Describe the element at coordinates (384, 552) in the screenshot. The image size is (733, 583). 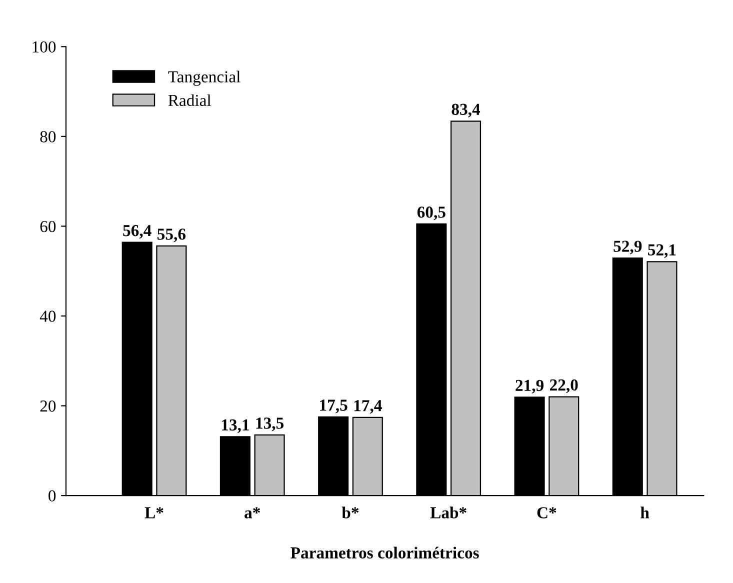
I see `x-axis-title: Parametros colorimétricos` at that location.